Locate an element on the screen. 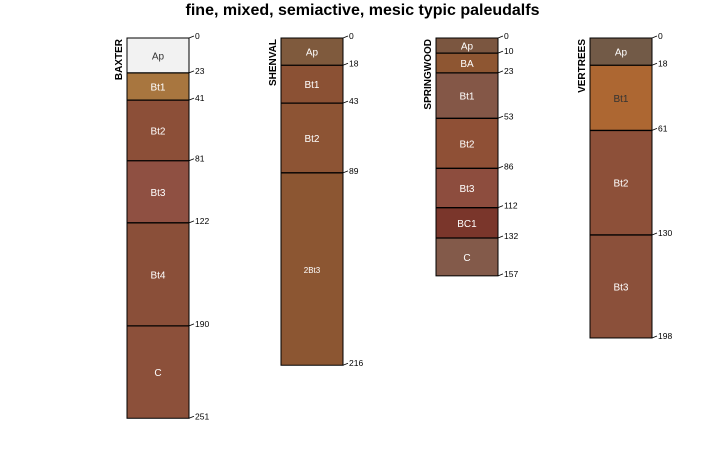 This screenshot has width=725, height=450. horizon-label: Bt4 is located at coordinates (157, 275).